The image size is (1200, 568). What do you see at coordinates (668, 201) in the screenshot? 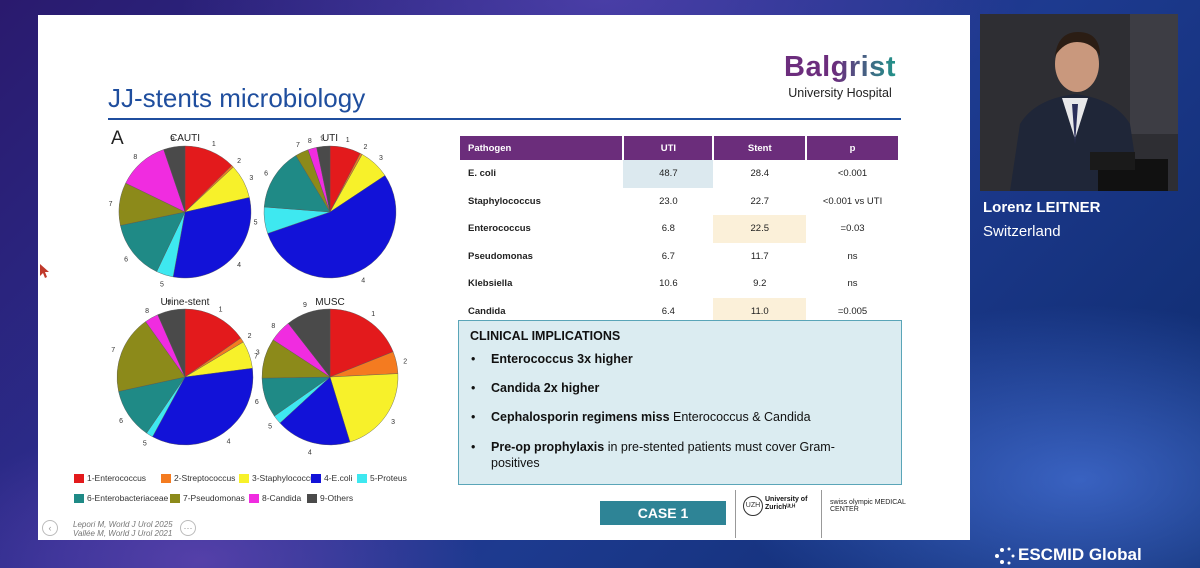
I see `cell-uti: 23.0` at bounding box center [668, 201].